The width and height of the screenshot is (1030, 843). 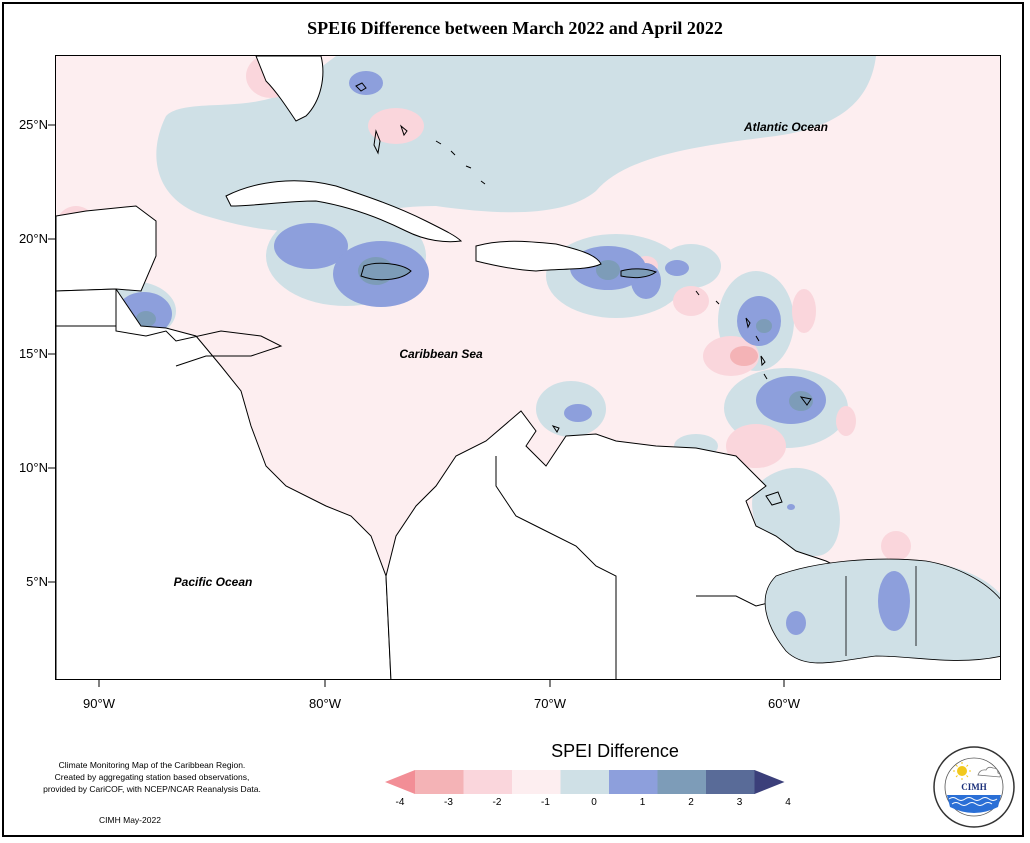 I want to click on caribbean-sea-label: Caribbean Sea, so click(x=441, y=354).